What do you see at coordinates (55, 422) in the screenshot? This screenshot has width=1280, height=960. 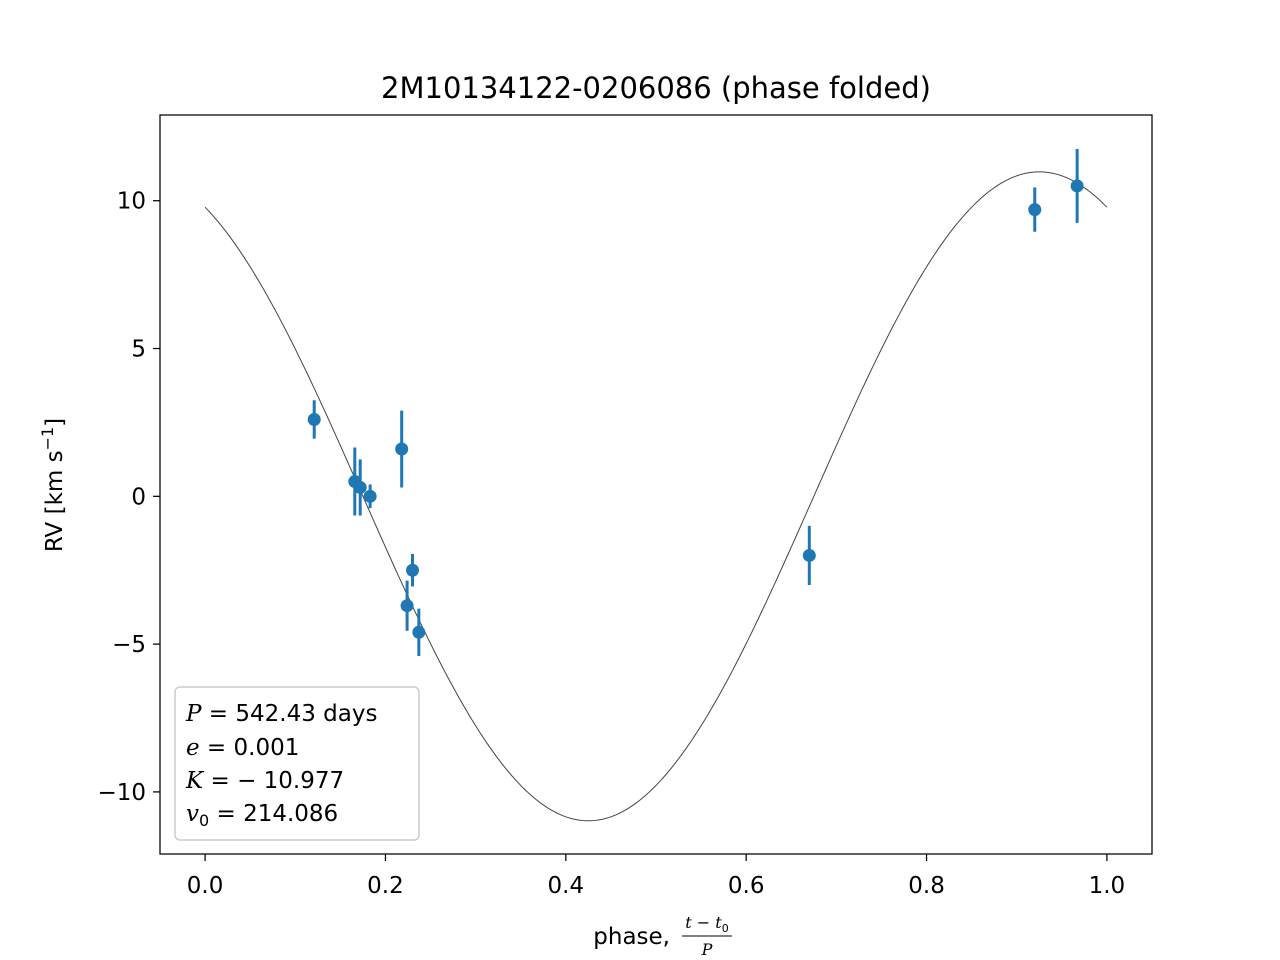 I see `y-axis-label-close: ]` at bounding box center [55, 422].